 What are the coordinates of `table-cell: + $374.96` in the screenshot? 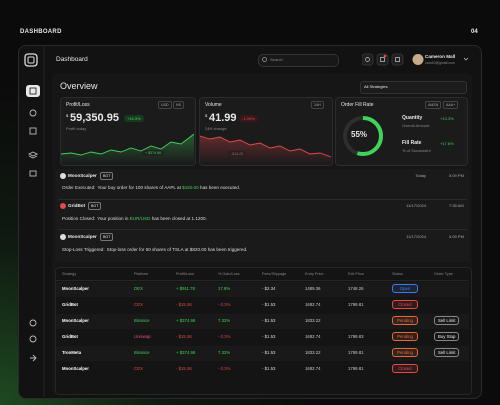 It's located at (186, 352).